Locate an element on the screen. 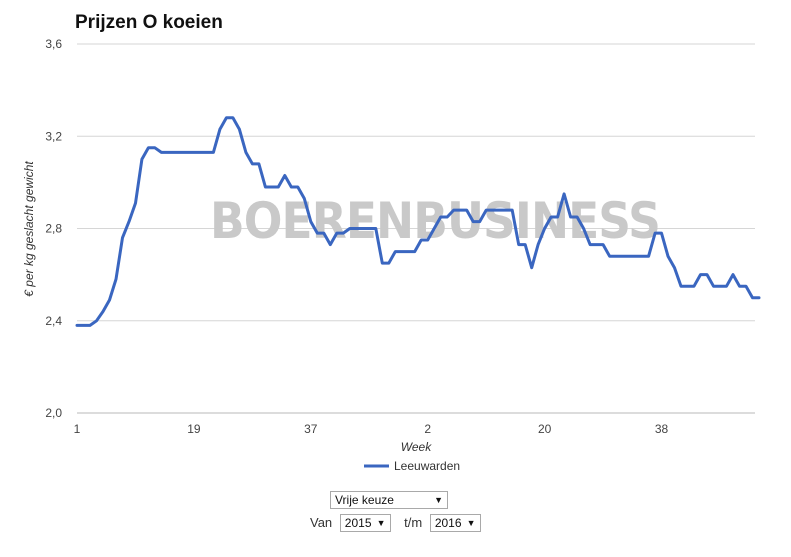  van-year-select: 2015 ▼ is located at coordinates (365, 523).